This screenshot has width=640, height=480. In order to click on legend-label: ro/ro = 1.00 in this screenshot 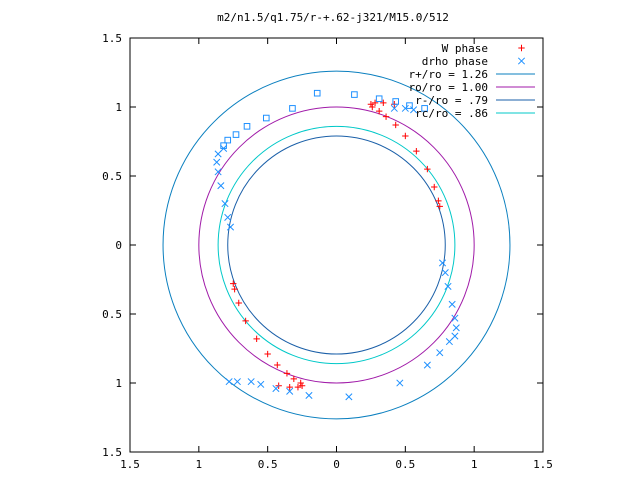, I will do `click(448, 87)`.